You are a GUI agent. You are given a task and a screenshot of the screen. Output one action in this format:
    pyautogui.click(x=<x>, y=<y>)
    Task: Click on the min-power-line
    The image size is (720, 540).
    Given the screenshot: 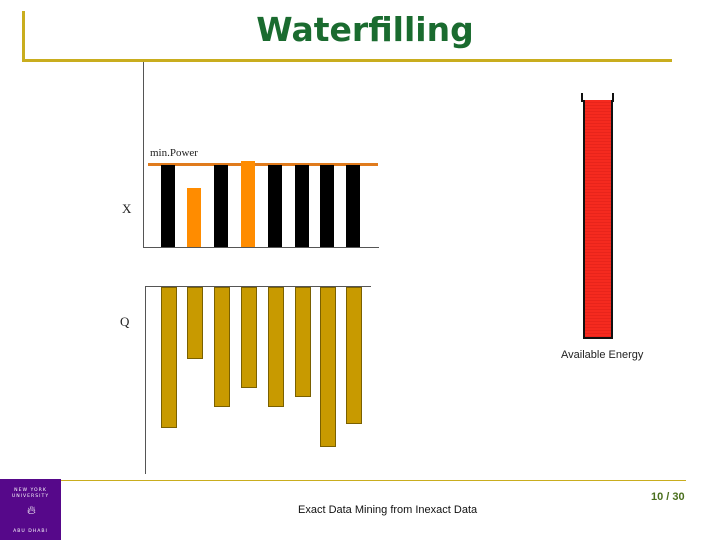 What is the action you would take?
    pyautogui.click(x=263, y=164)
    